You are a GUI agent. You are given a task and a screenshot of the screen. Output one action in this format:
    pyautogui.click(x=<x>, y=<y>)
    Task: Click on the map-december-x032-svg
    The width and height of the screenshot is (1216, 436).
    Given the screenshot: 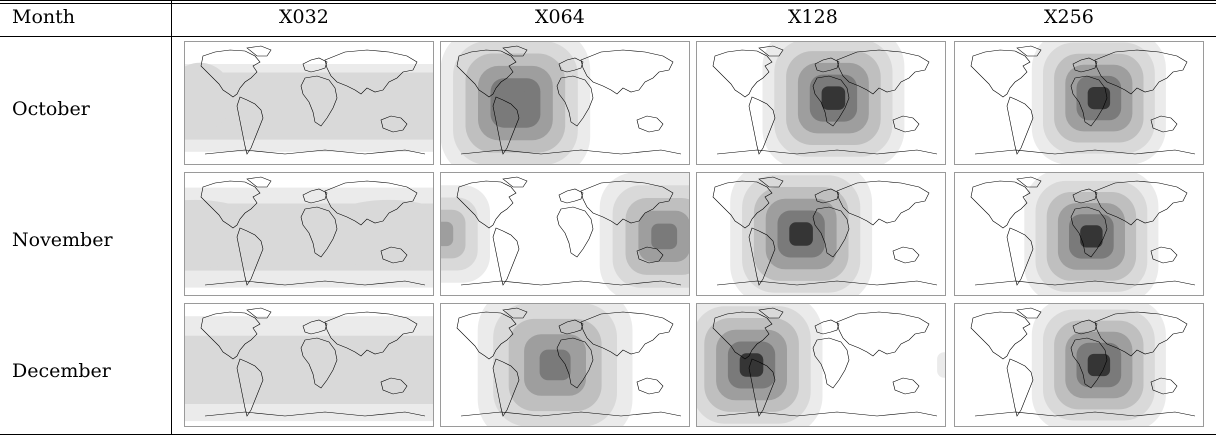 What is the action you would take?
    pyautogui.click(x=309, y=364)
    